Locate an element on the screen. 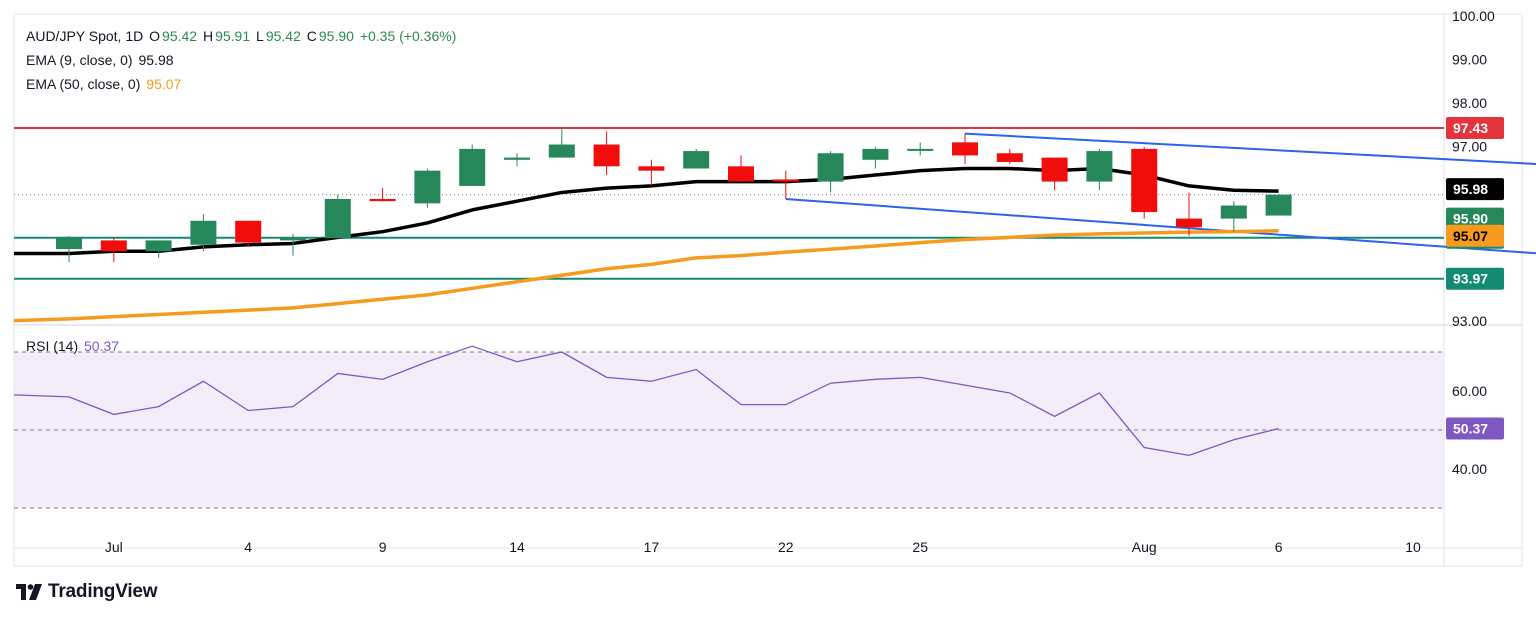 Image resolution: width=1536 pixels, height=617 pixels. time-tick-label: 25 is located at coordinates (920, 547).